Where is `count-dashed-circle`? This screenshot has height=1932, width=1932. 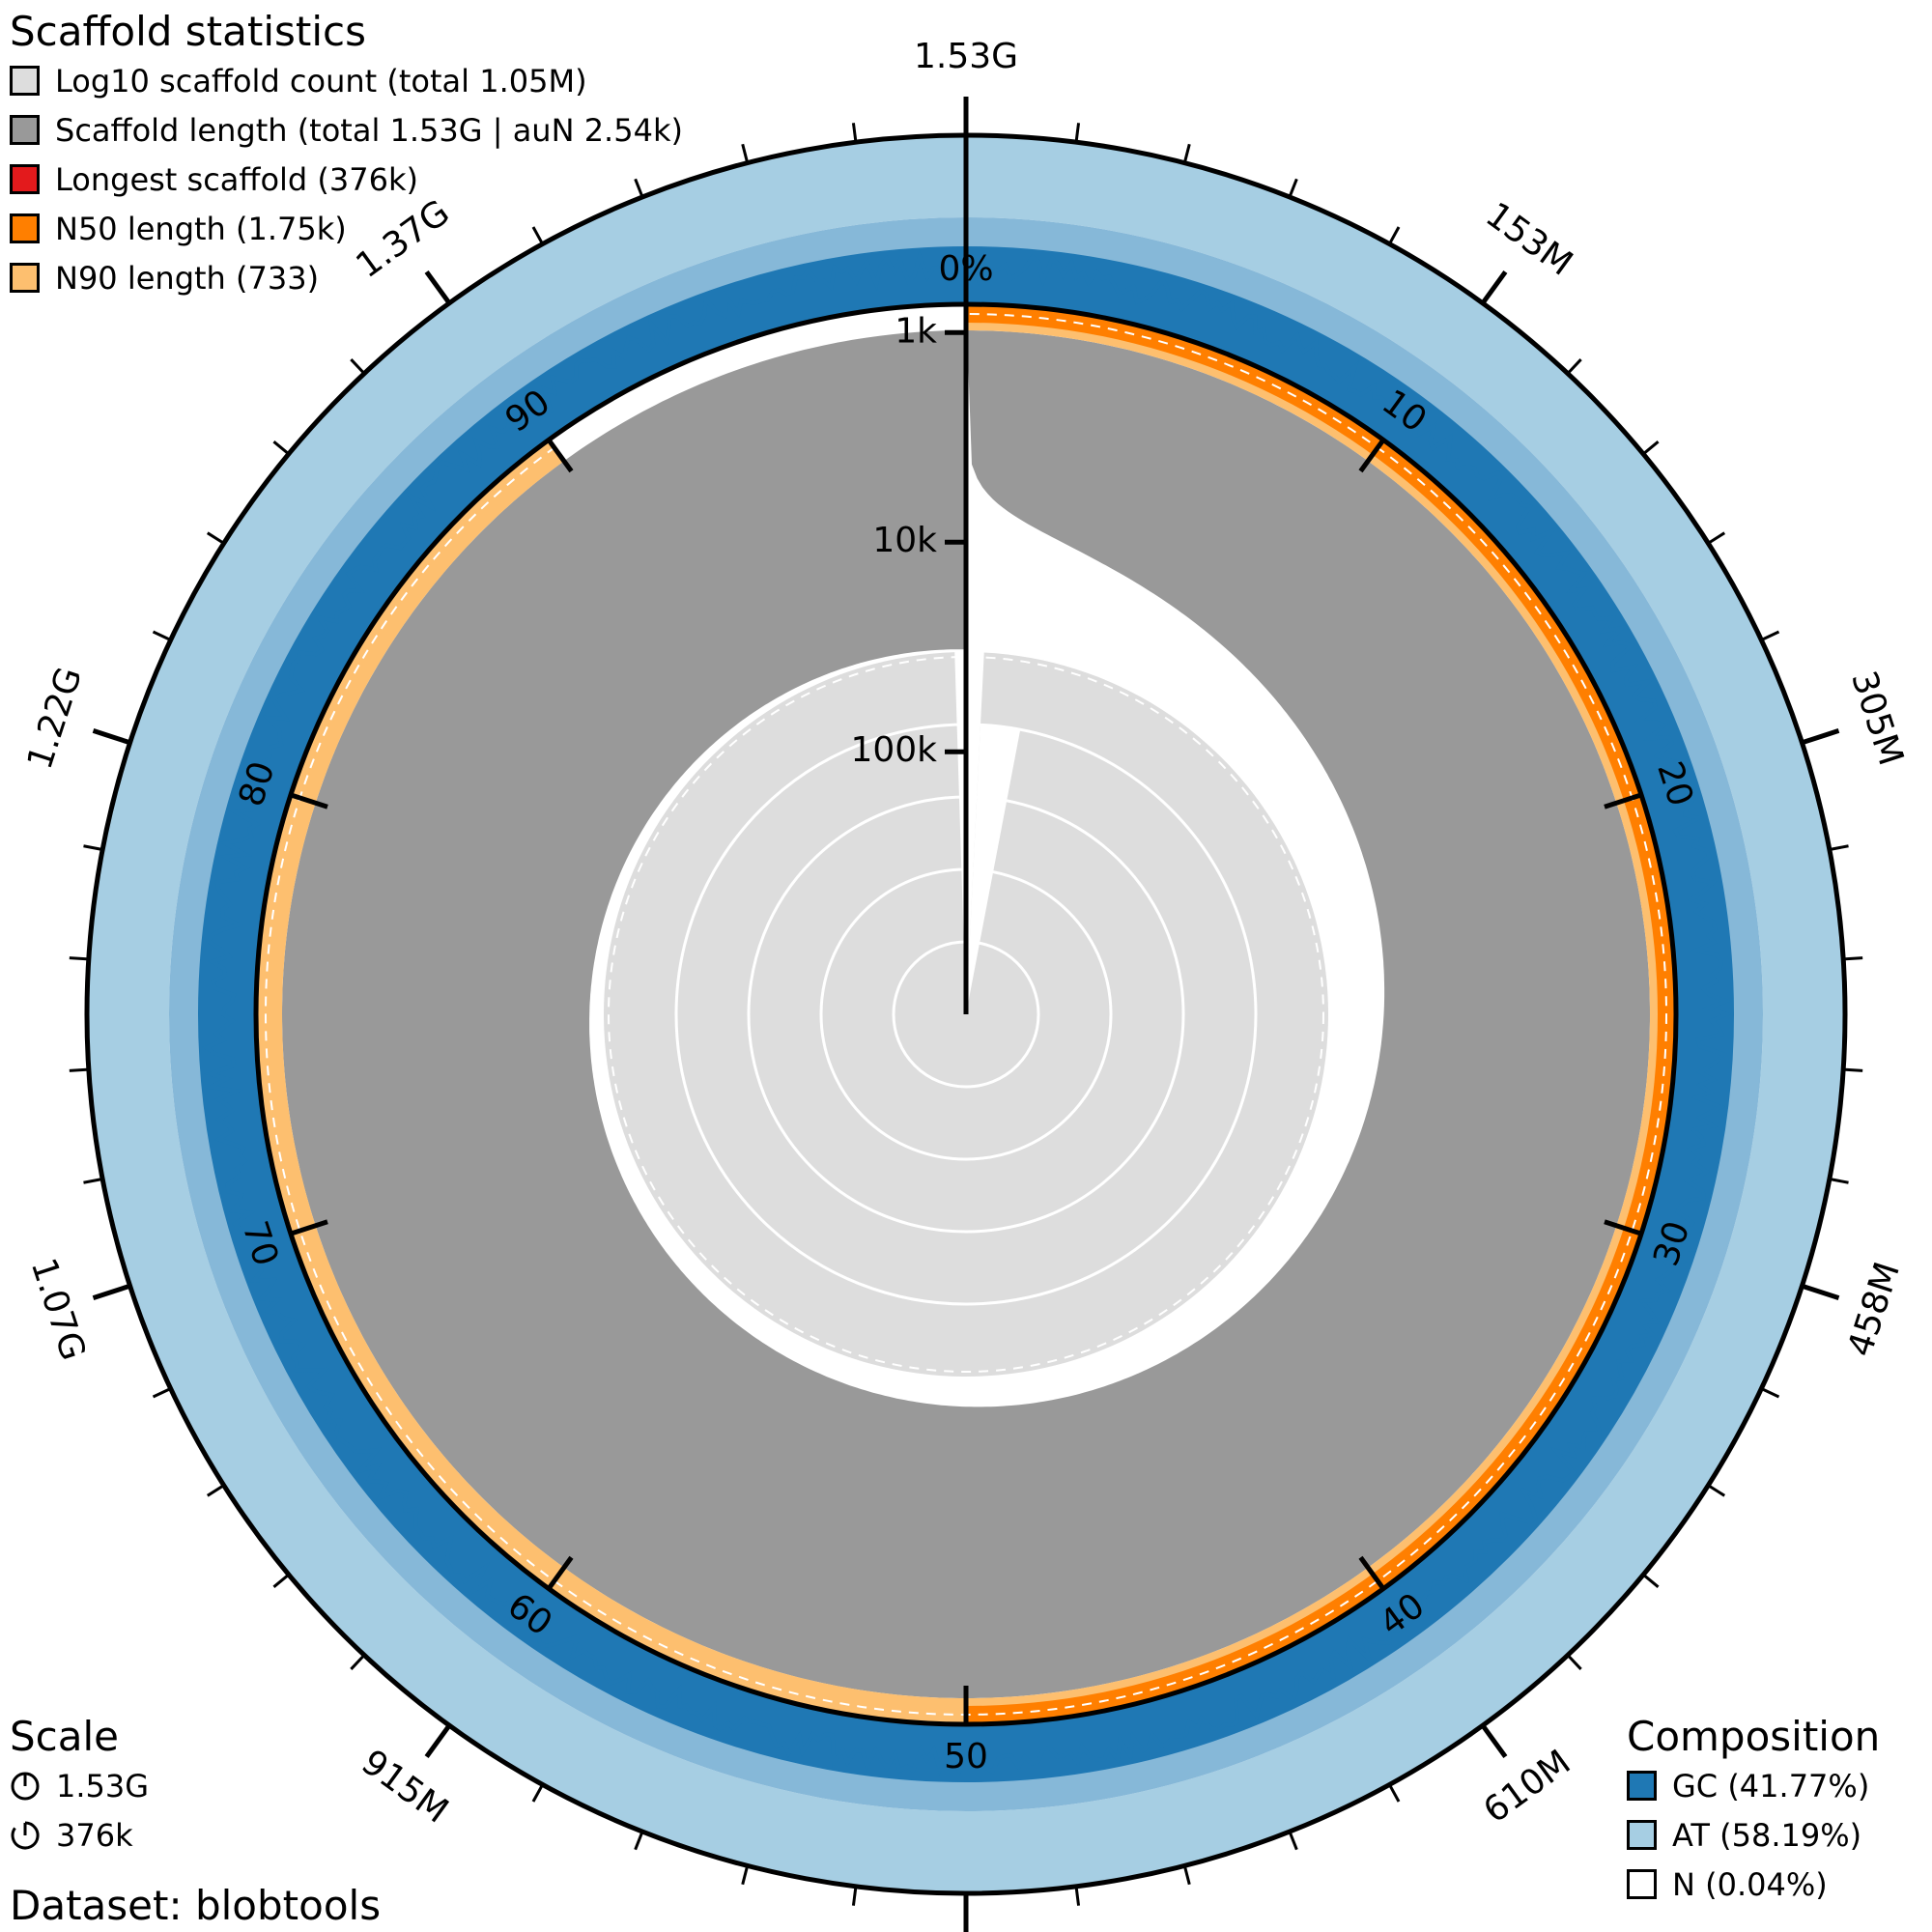
count-dashed-circle is located at coordinates (966, 1014).